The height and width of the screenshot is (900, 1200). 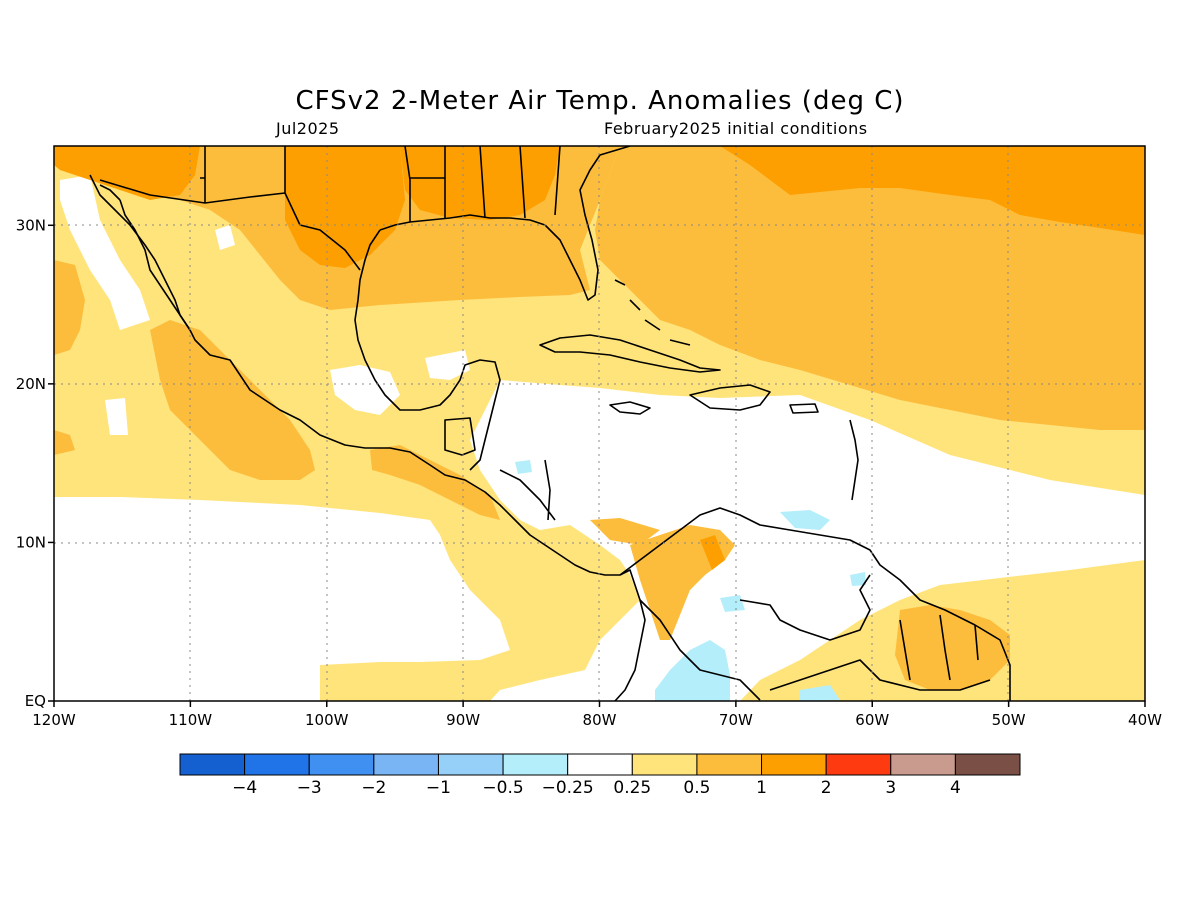 I want to click on us-mexico-border, so click(x=230, y=208).